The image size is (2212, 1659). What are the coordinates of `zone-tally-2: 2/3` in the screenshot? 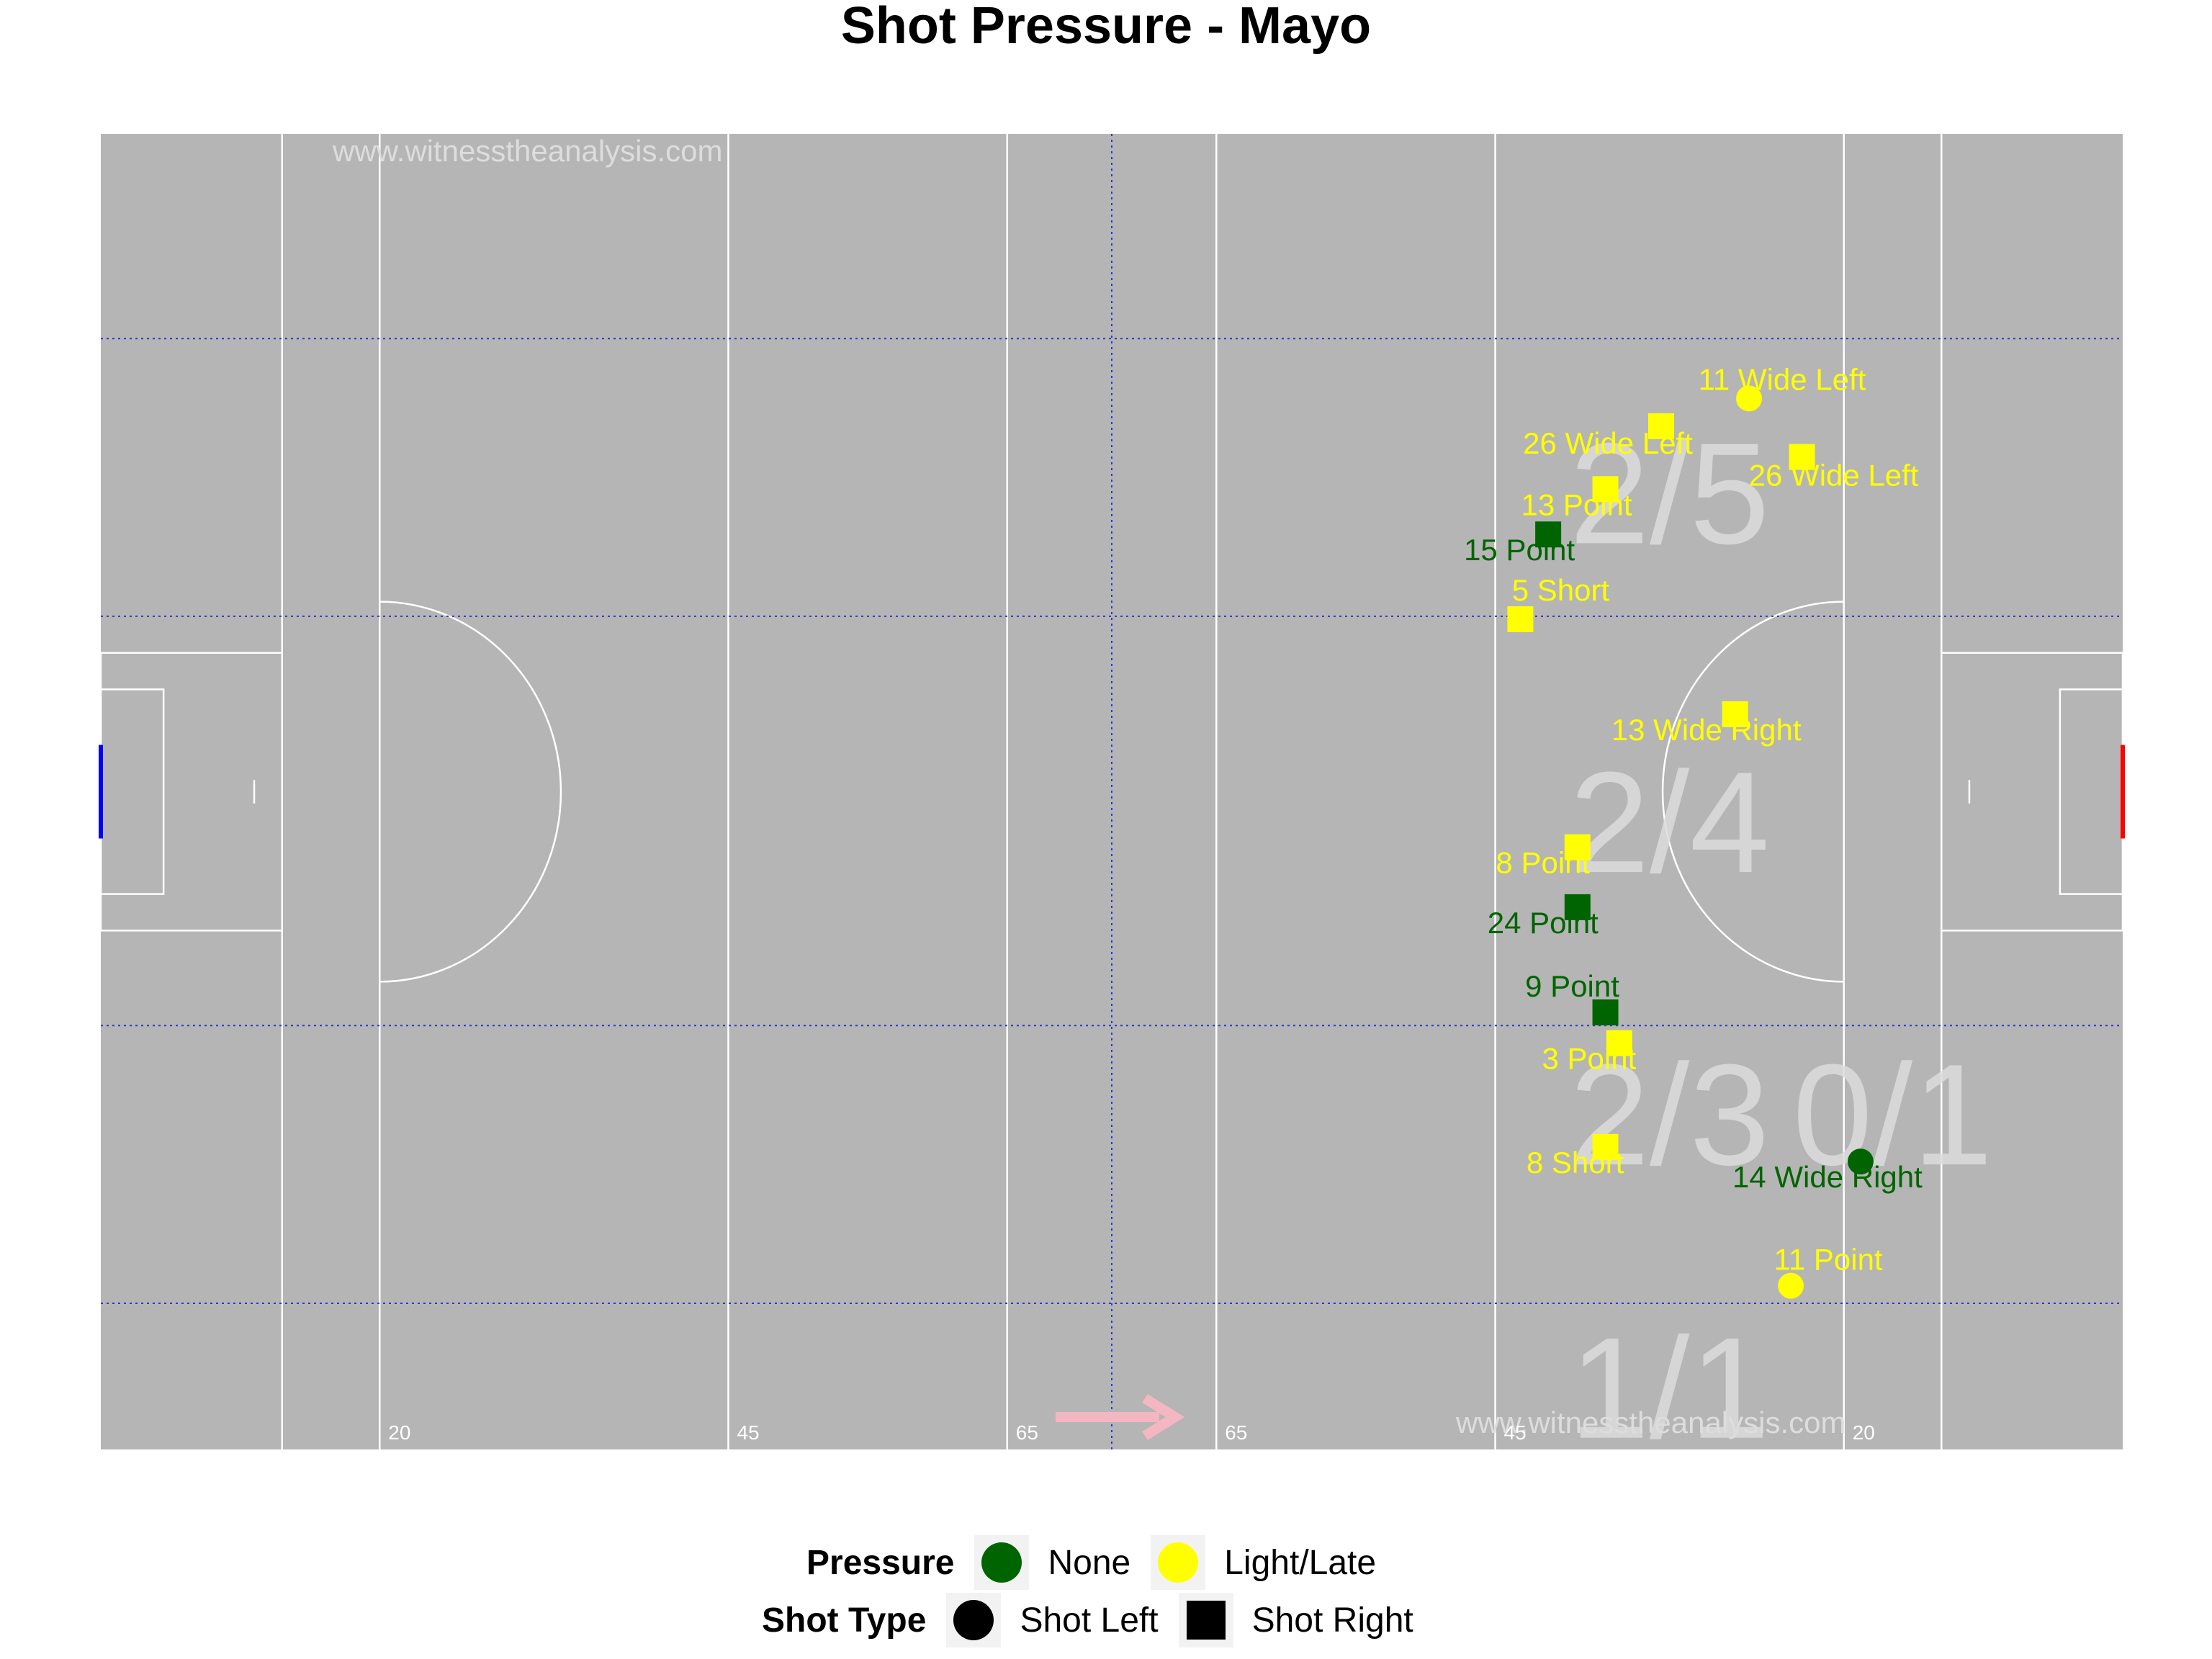 It's located at (1670, 1115).